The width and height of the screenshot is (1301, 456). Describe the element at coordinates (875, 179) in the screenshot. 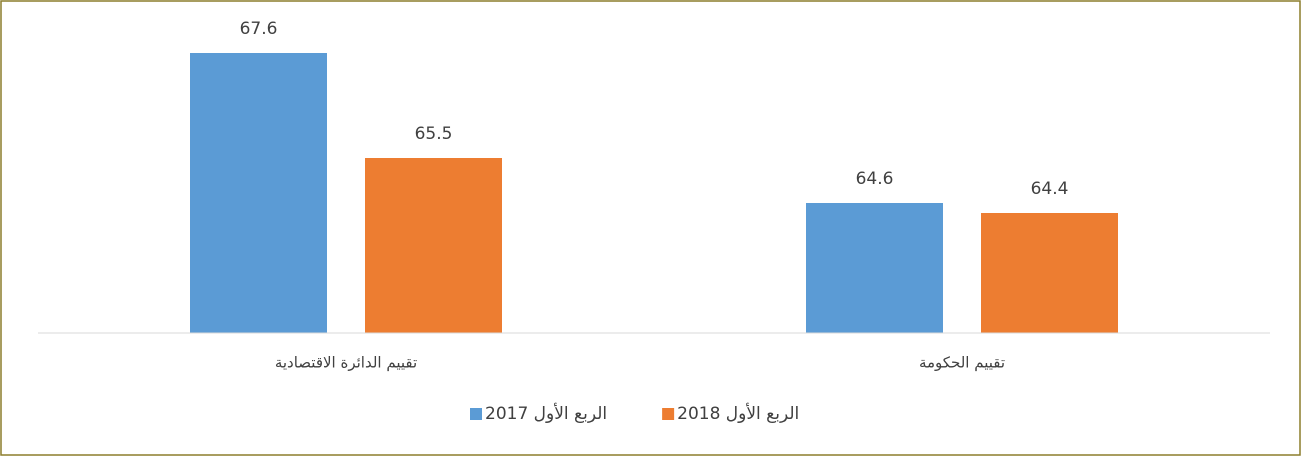

I see `data-label: 64.6` at that location.